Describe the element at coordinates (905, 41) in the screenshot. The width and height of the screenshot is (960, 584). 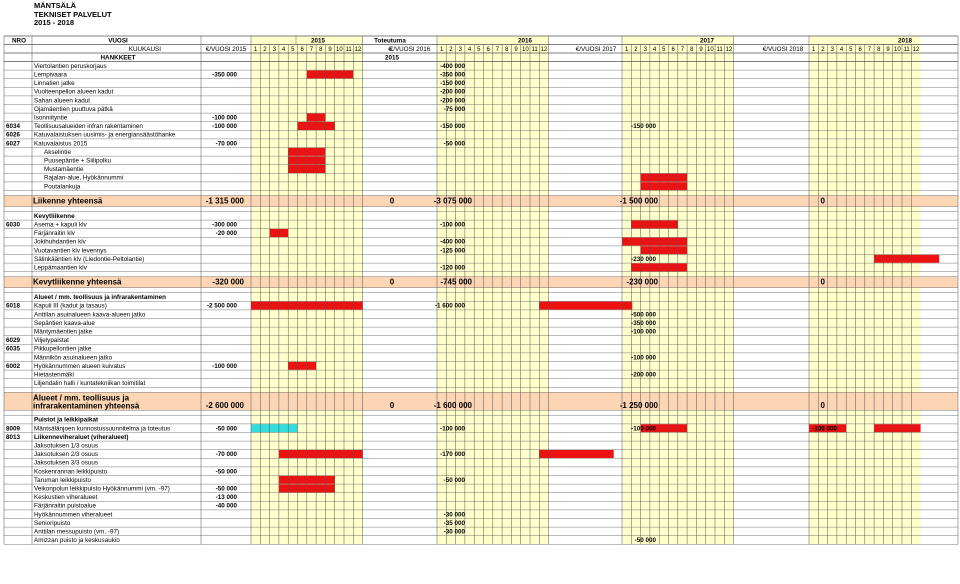
I see `header-2018: 2018` at that location.